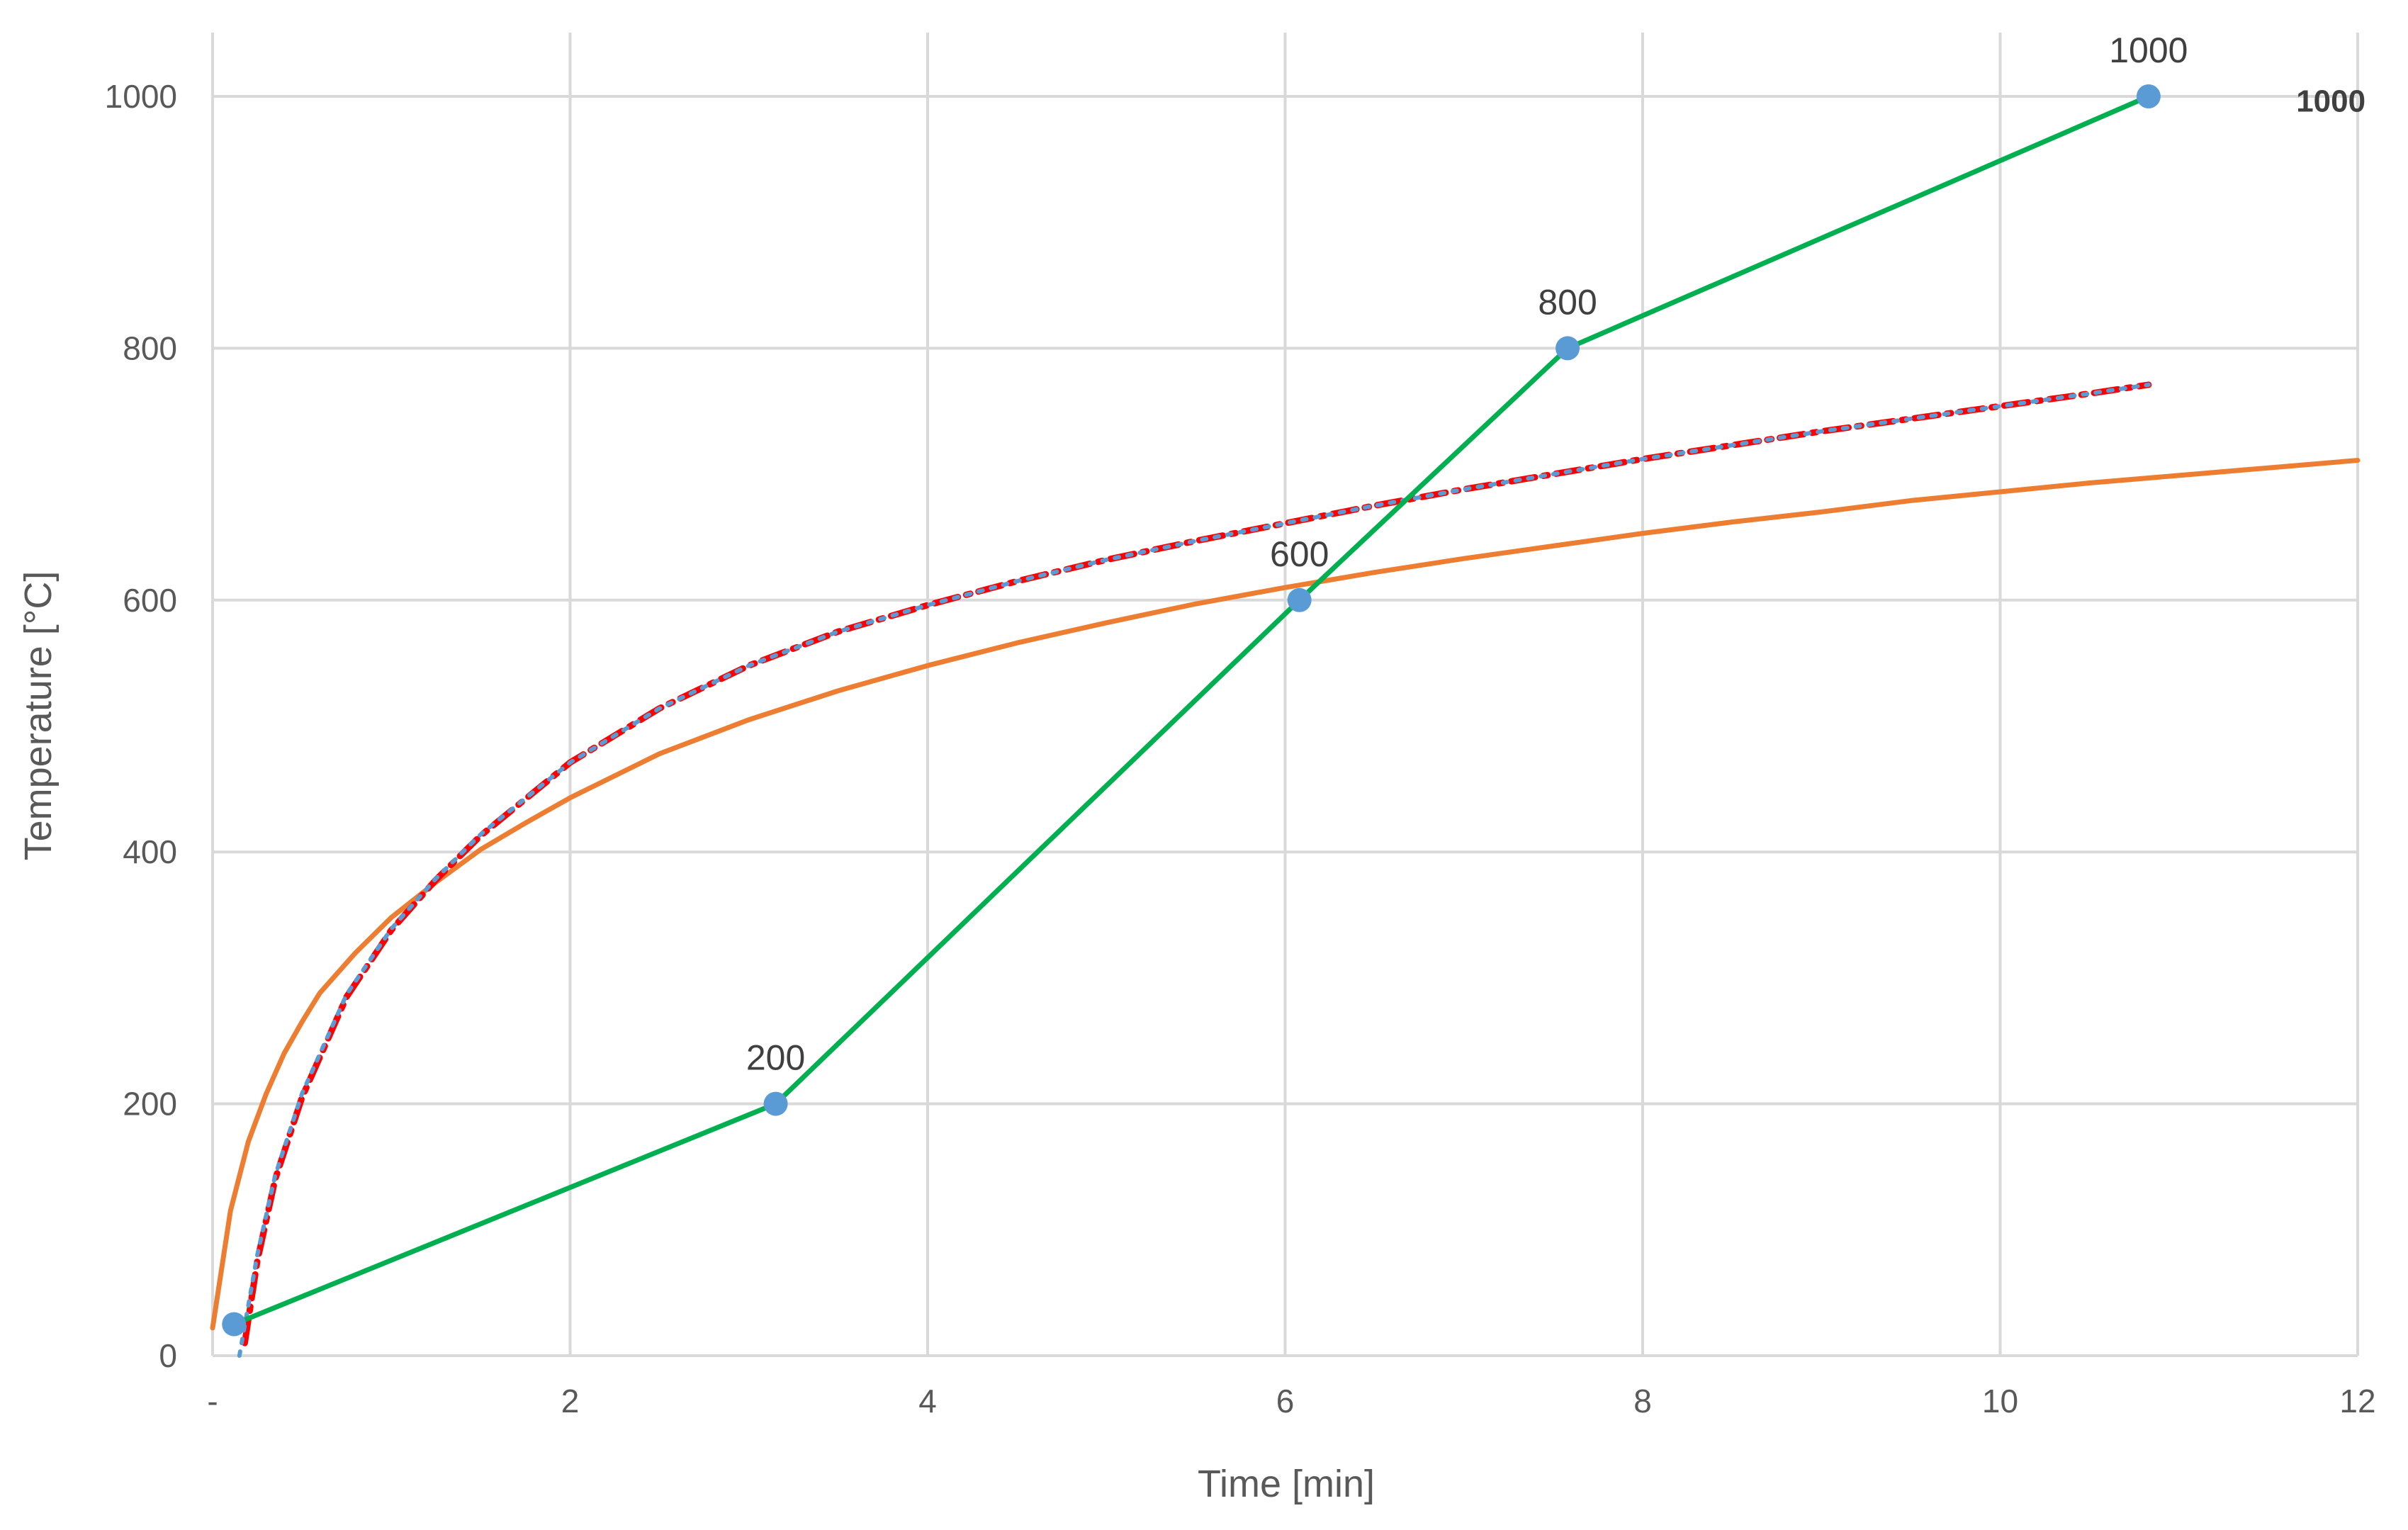 The width and height of the screenshot is (2408, 1530). I want to click on data-point-label: 200, so click(775, 1058).